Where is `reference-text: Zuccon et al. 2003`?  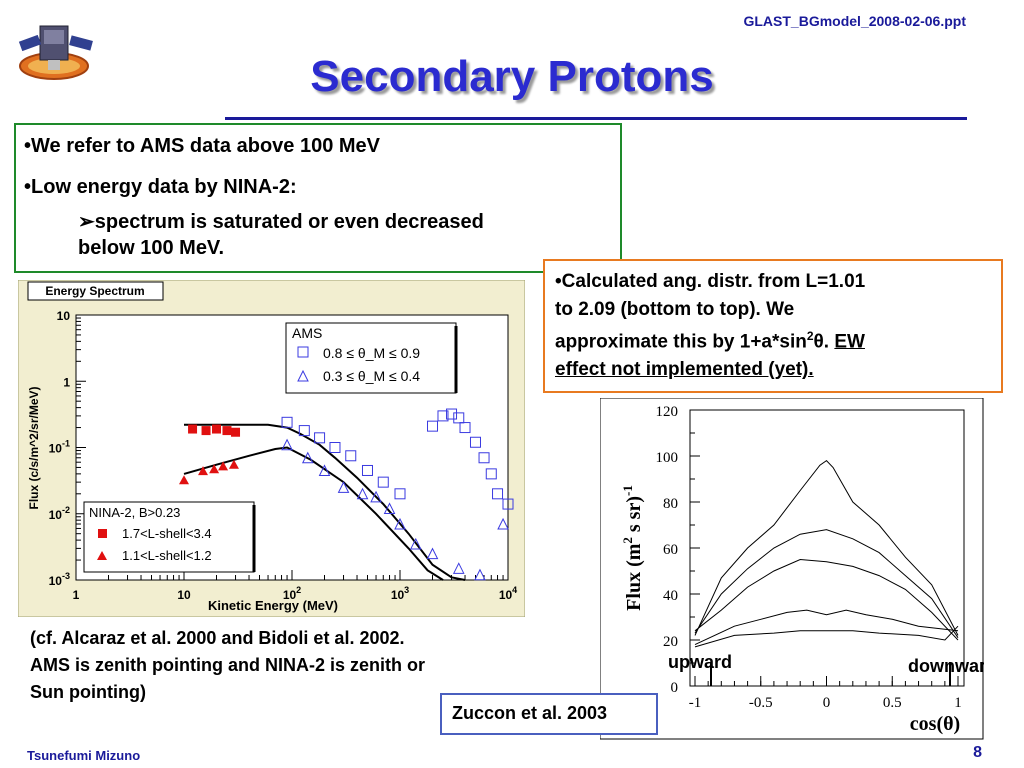 reference-text: Zuccon et al. 2003 is located at coordinates (530, 713).